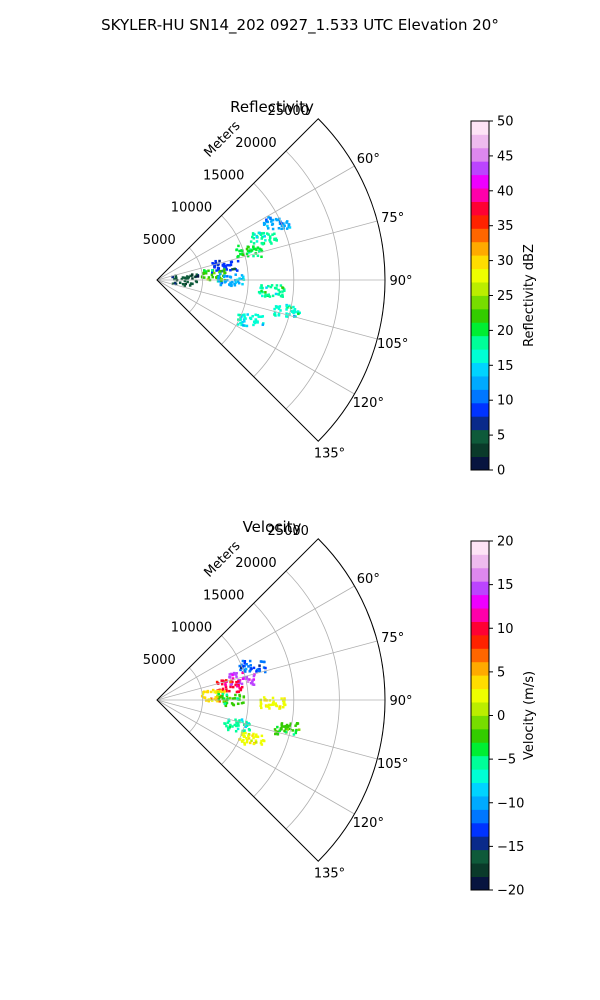 This screenshot has height=1000, width=600. I want to click on colorbar-tick-label: −5, so click(506, 760).